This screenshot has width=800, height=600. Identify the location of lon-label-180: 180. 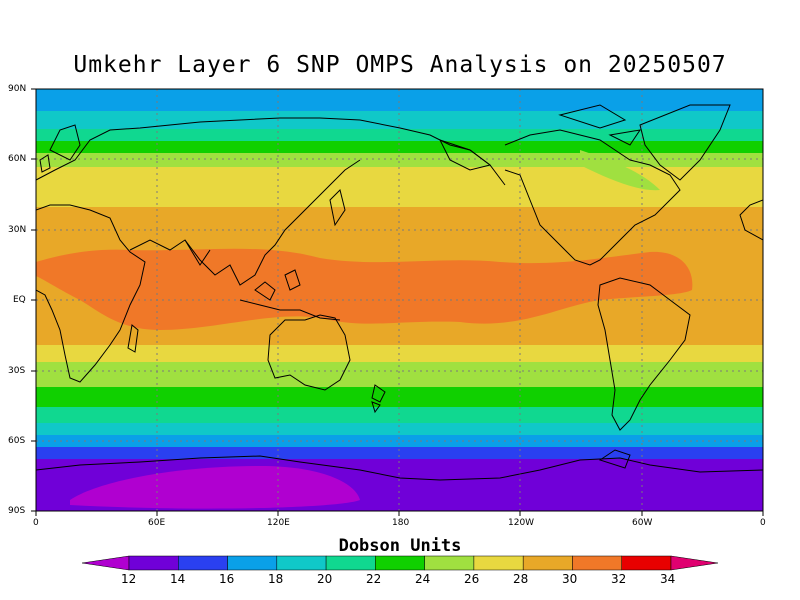
(401, 523).